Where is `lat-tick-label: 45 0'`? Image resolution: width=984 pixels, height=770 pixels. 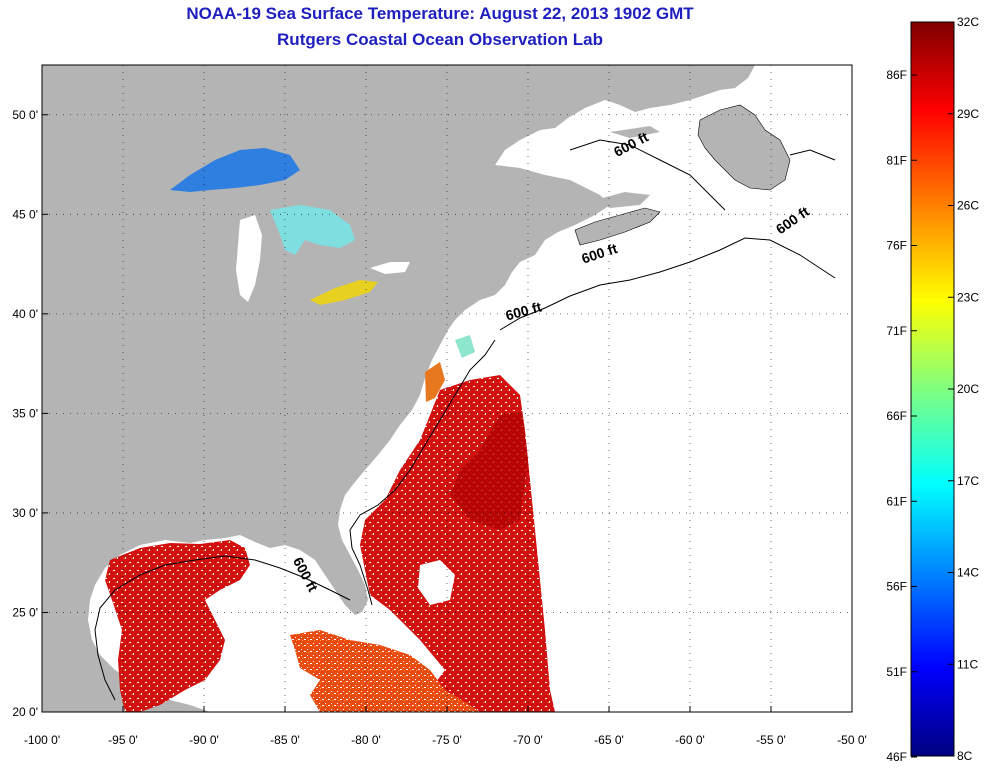
lat-tick-label: 45 0' is located at coordinates (25, 214).